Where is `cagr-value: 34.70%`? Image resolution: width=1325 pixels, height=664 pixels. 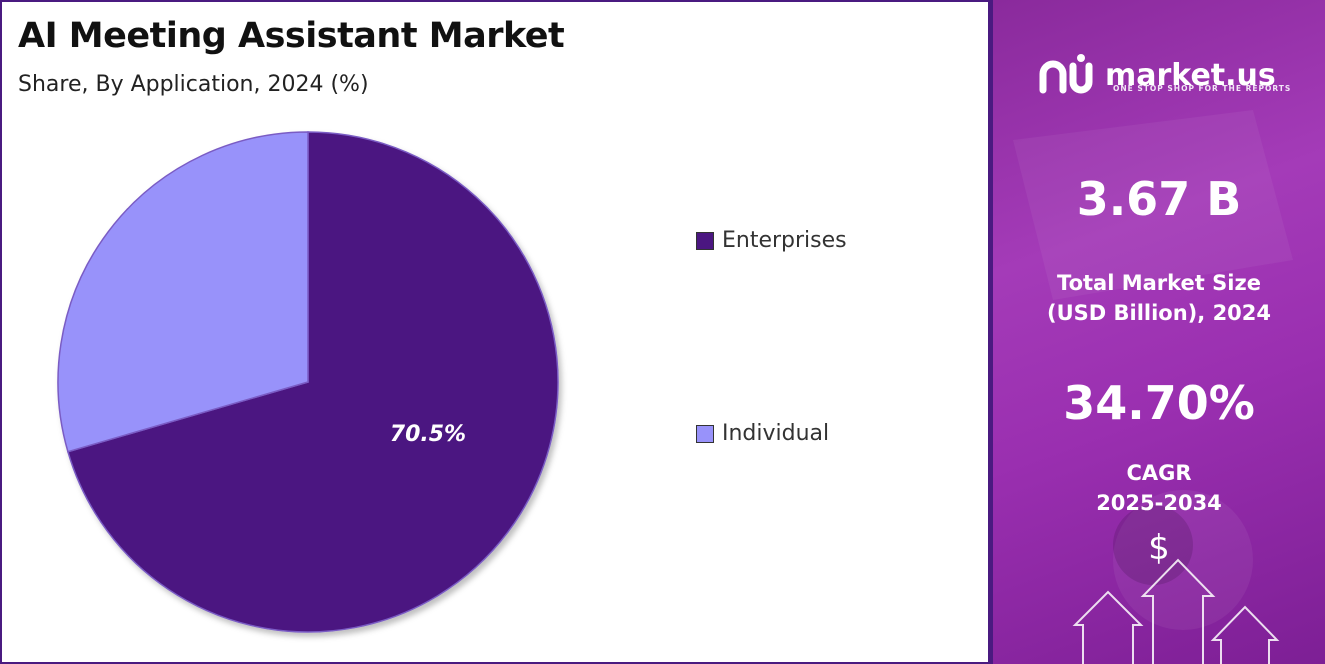 cagr-value: 34.70% is located at coordinates (1159, 403).